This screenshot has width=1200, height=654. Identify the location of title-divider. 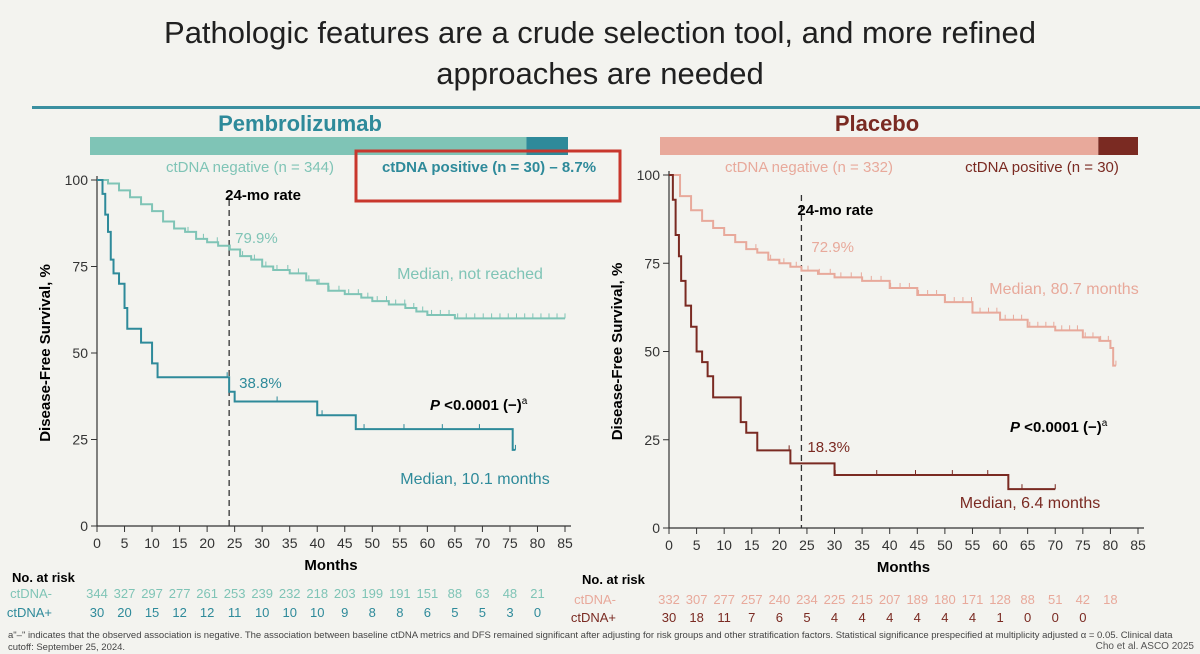
(616, 107).